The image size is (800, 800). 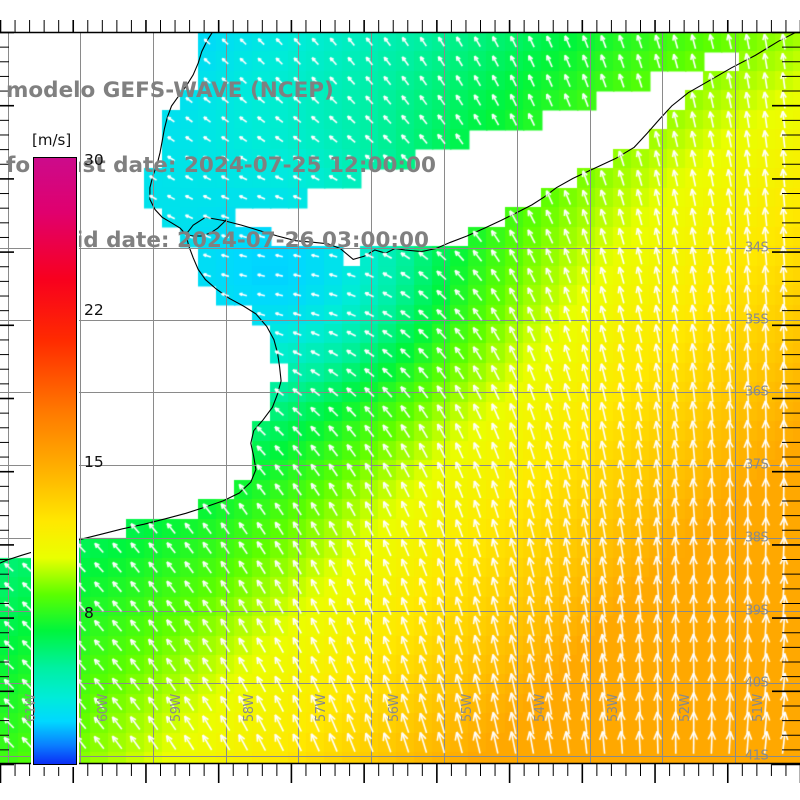 I want to click on lat-label-35S: 35S, so click(x=757, y=320).